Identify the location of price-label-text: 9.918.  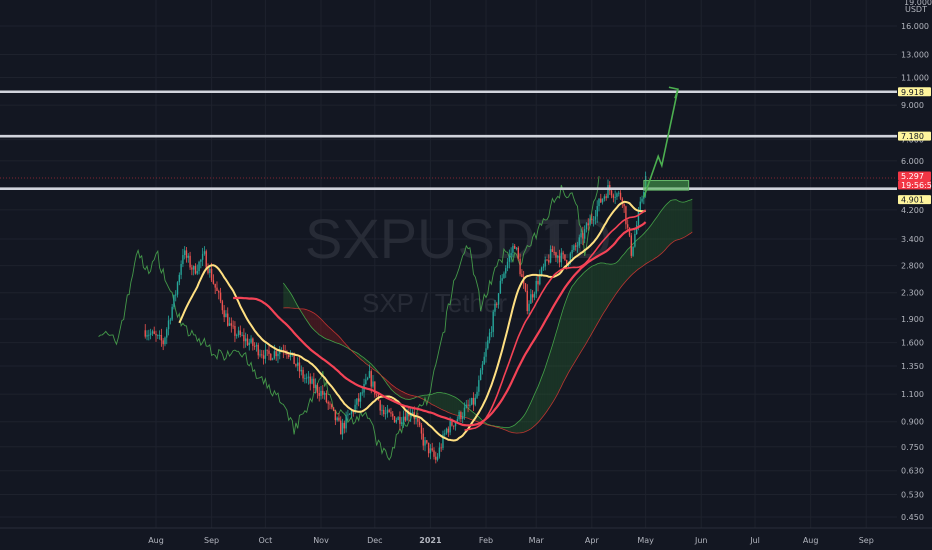
(912, 92).